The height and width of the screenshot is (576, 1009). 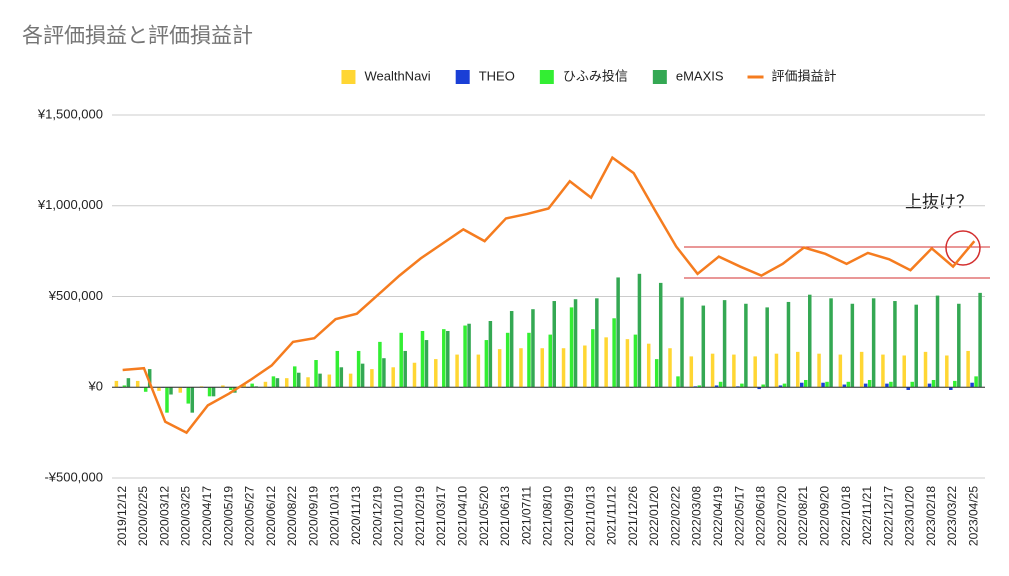 I want to click on x-tick-label: 2022/06/18, so click(x=761, y=516).